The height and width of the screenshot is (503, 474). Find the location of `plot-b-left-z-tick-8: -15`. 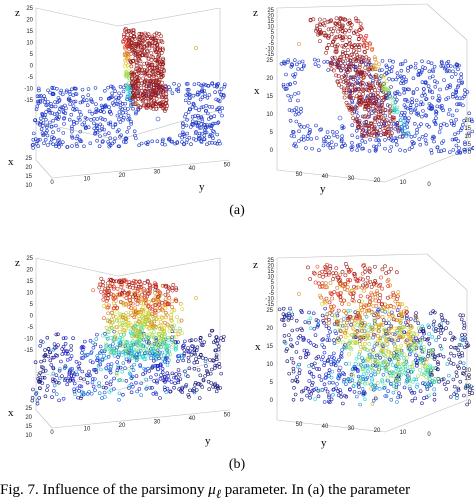

plot-b-left-z-tick-8: -15 is located at coordinates (28, 351).